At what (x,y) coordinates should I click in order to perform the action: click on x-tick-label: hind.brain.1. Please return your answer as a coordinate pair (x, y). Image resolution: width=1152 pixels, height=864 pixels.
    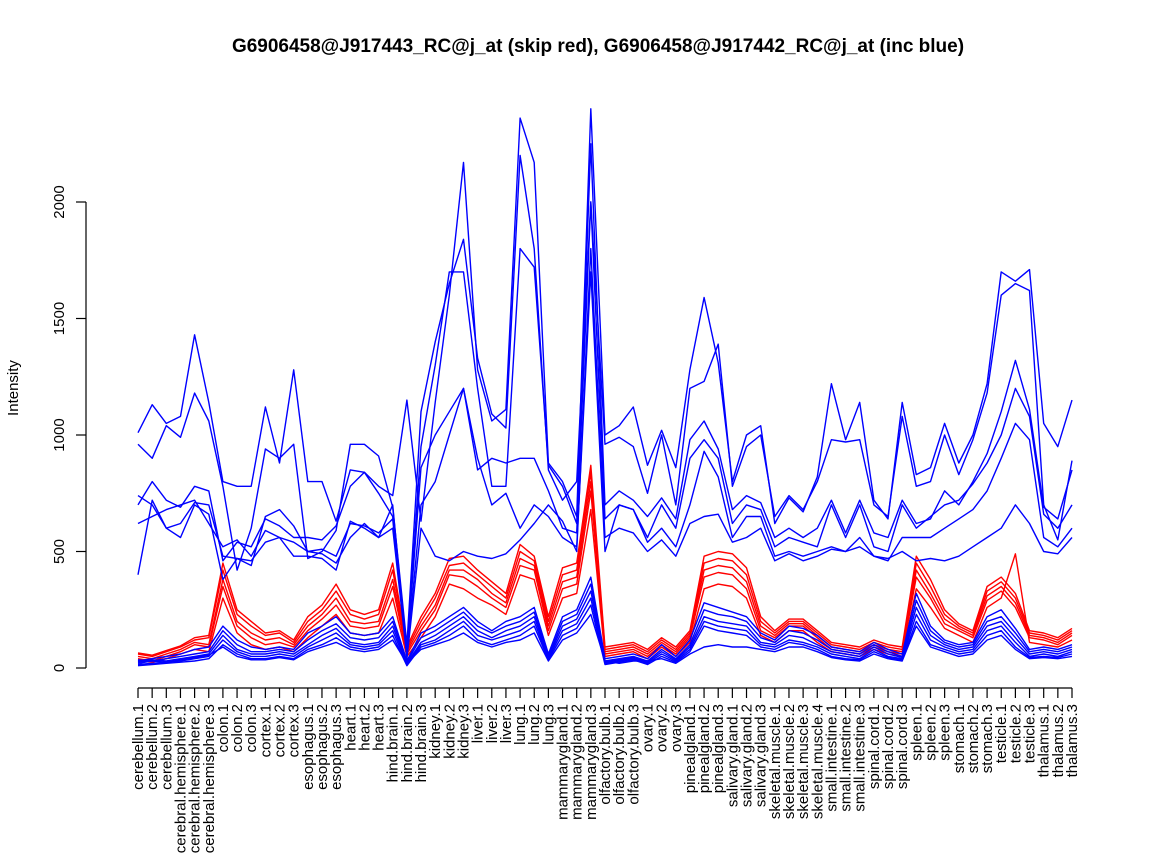
    Looking at the image, I should click on (393, 743).